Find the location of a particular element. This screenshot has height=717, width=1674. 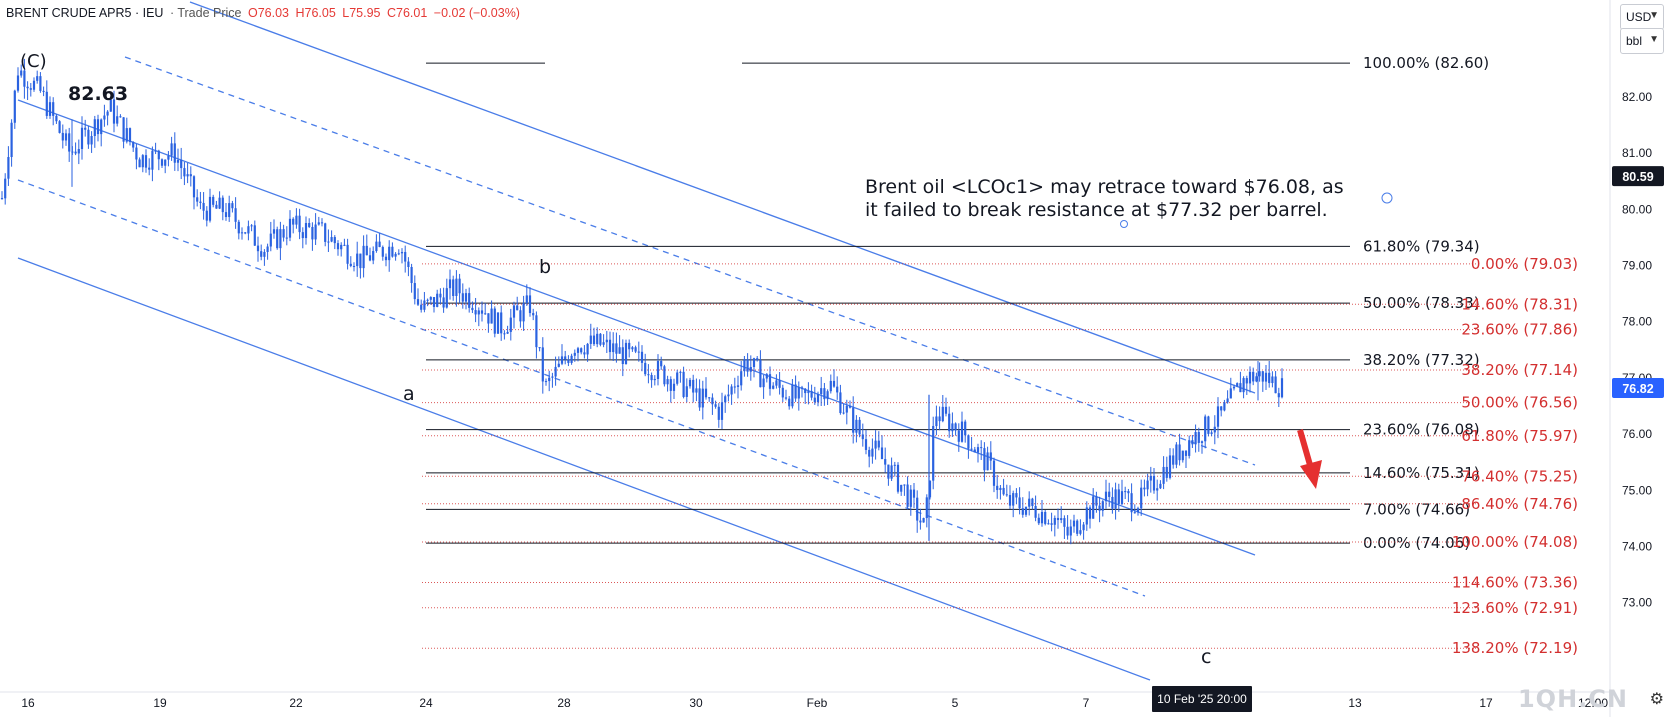

price-label-bg is located at coordinates (1638, 388).